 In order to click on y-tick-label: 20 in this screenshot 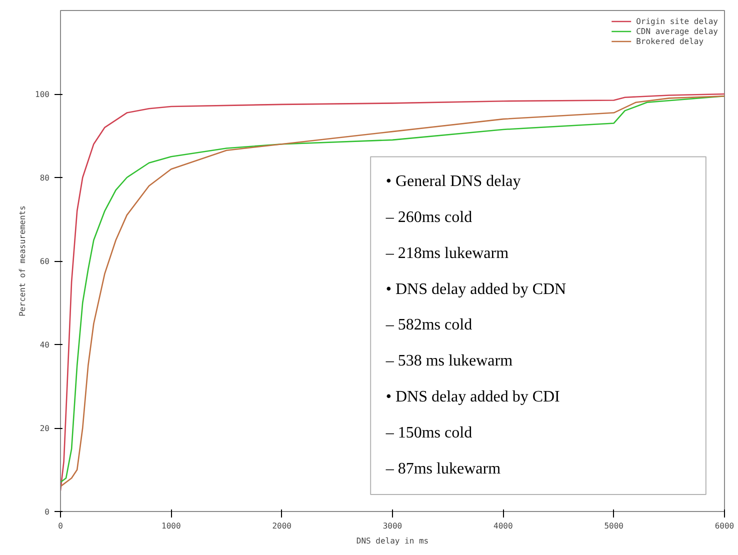, I will do `click(45, 428)`.